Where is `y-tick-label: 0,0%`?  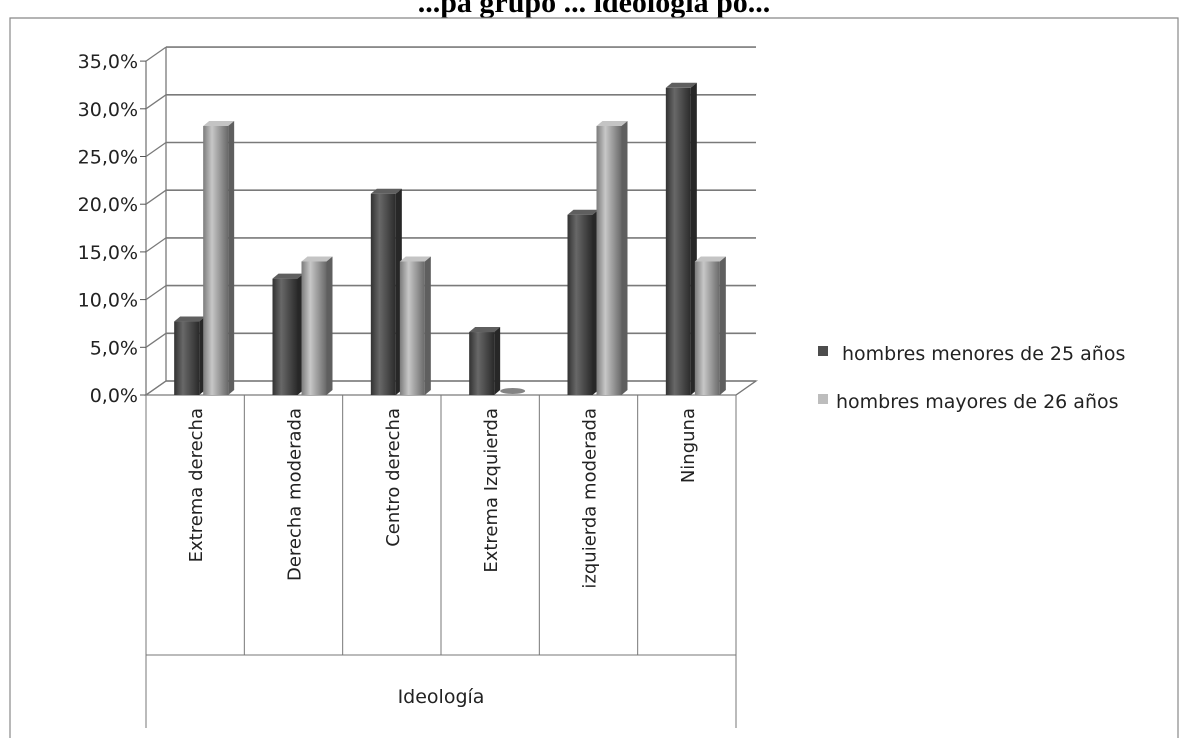
y-tick-label: 0,0% is located at coordinates (114, 396).